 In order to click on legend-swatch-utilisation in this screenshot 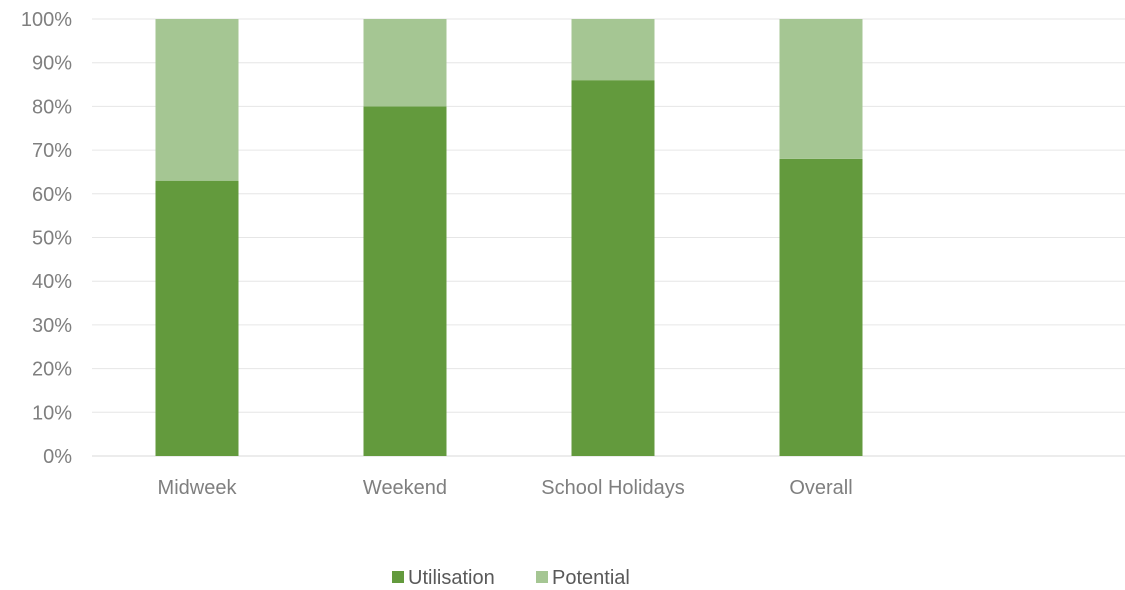, I will do `click(398, 577)`.